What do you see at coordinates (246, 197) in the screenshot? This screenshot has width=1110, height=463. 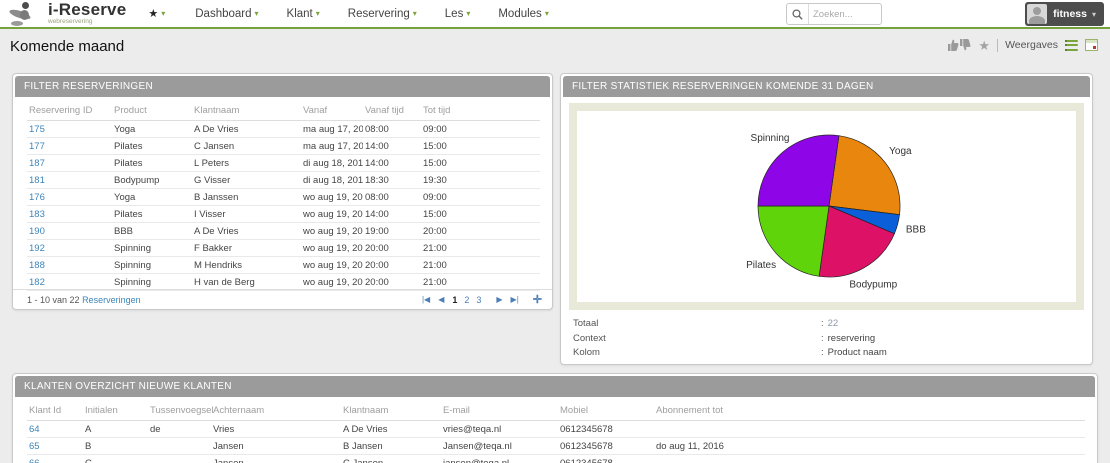 I see `table-cell: B Janssen` at bounding box center [246, 197].